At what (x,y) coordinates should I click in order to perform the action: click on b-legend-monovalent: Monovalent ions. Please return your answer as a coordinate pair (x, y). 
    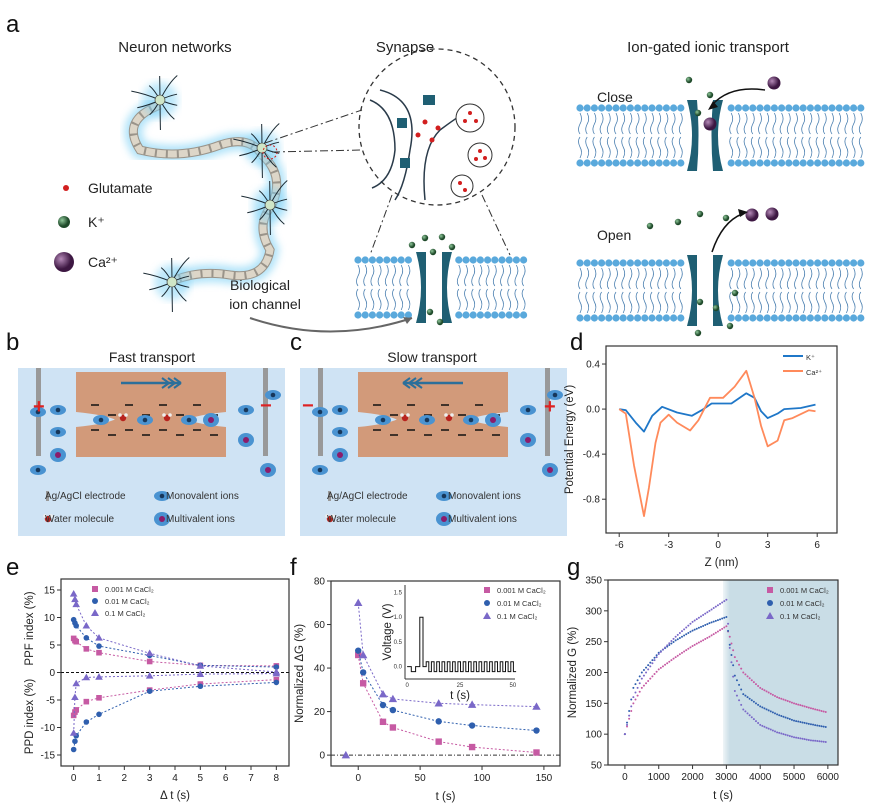
    Looking at the image, I should click on (202, 496).